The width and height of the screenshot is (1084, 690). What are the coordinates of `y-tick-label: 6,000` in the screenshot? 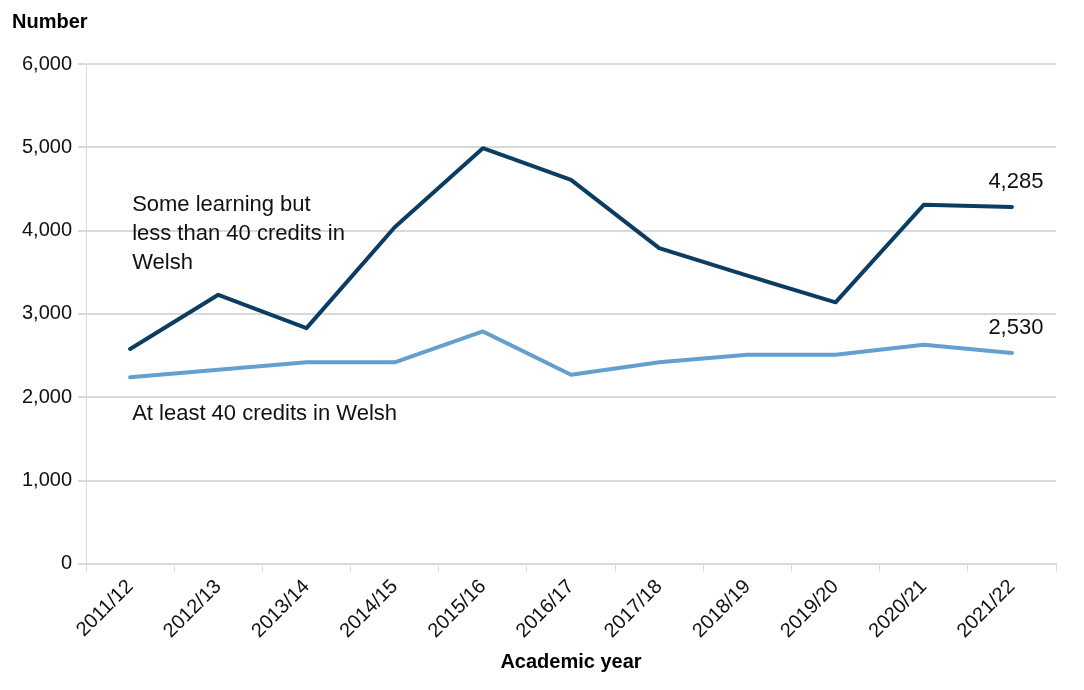 It's located at (47, 62).